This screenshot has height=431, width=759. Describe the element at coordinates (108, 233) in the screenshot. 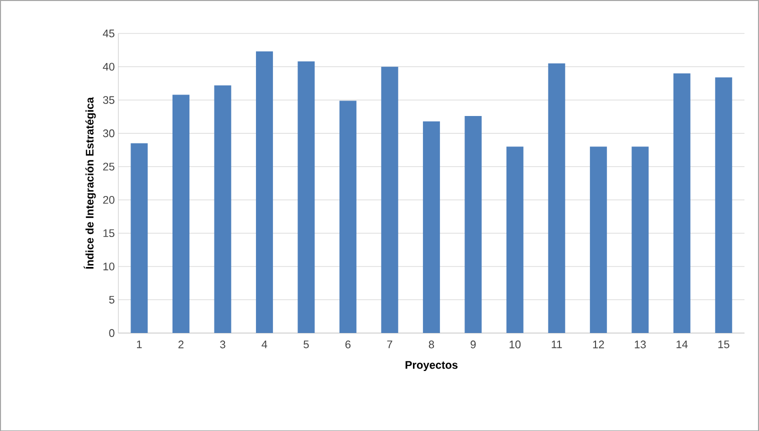

I see `y-tick-label: 15` at that location.